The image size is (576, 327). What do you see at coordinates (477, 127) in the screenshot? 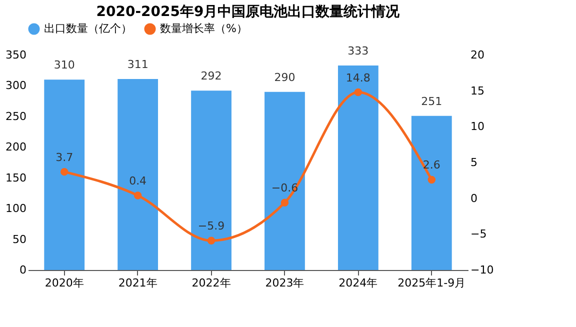
I see `y2-tick-label: 10` at bounding box center [477, 127].